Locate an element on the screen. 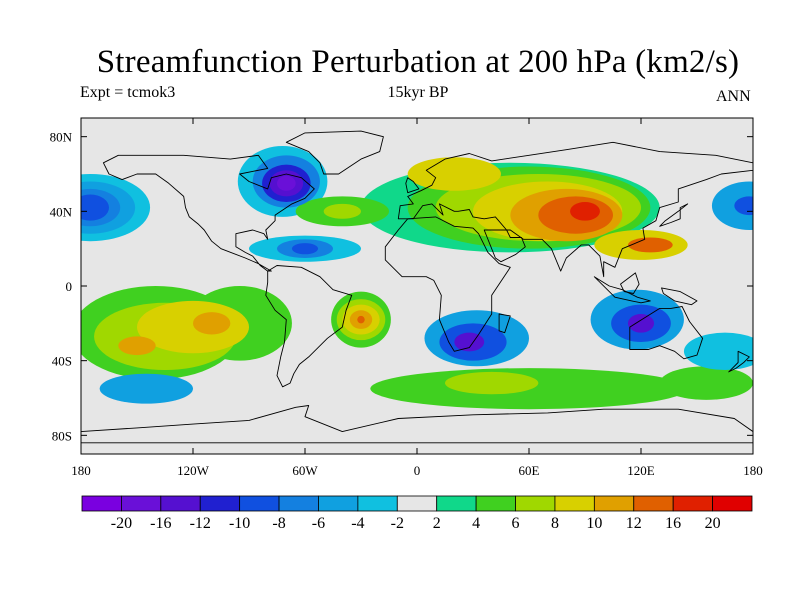 The width and height of the screenshot is (800, 600). lat-tick-label: 40S is located at coordinates (62, 361).